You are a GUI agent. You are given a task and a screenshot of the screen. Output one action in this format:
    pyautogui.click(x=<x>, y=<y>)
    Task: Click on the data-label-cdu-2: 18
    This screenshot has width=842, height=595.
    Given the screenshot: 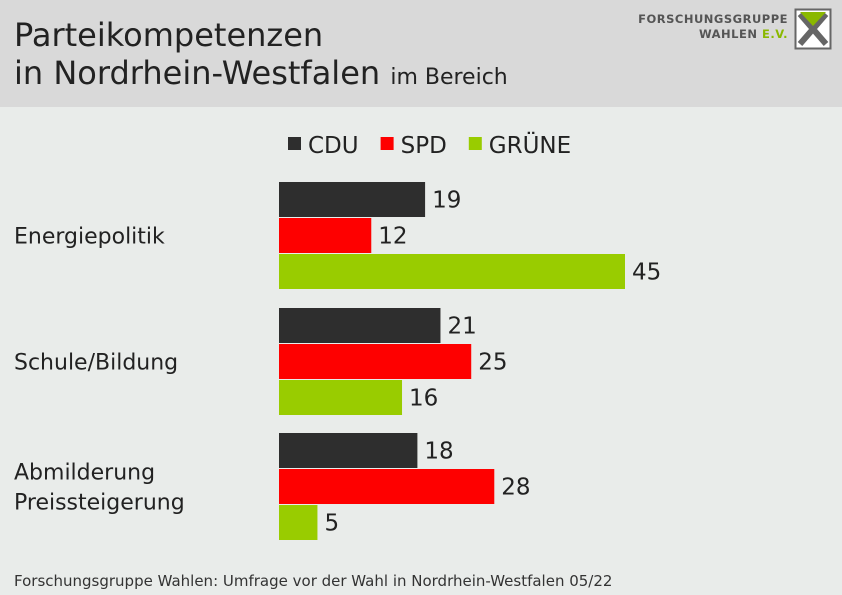 What is the action you would take?
    pyautogui.click(x=438, y=452)
    